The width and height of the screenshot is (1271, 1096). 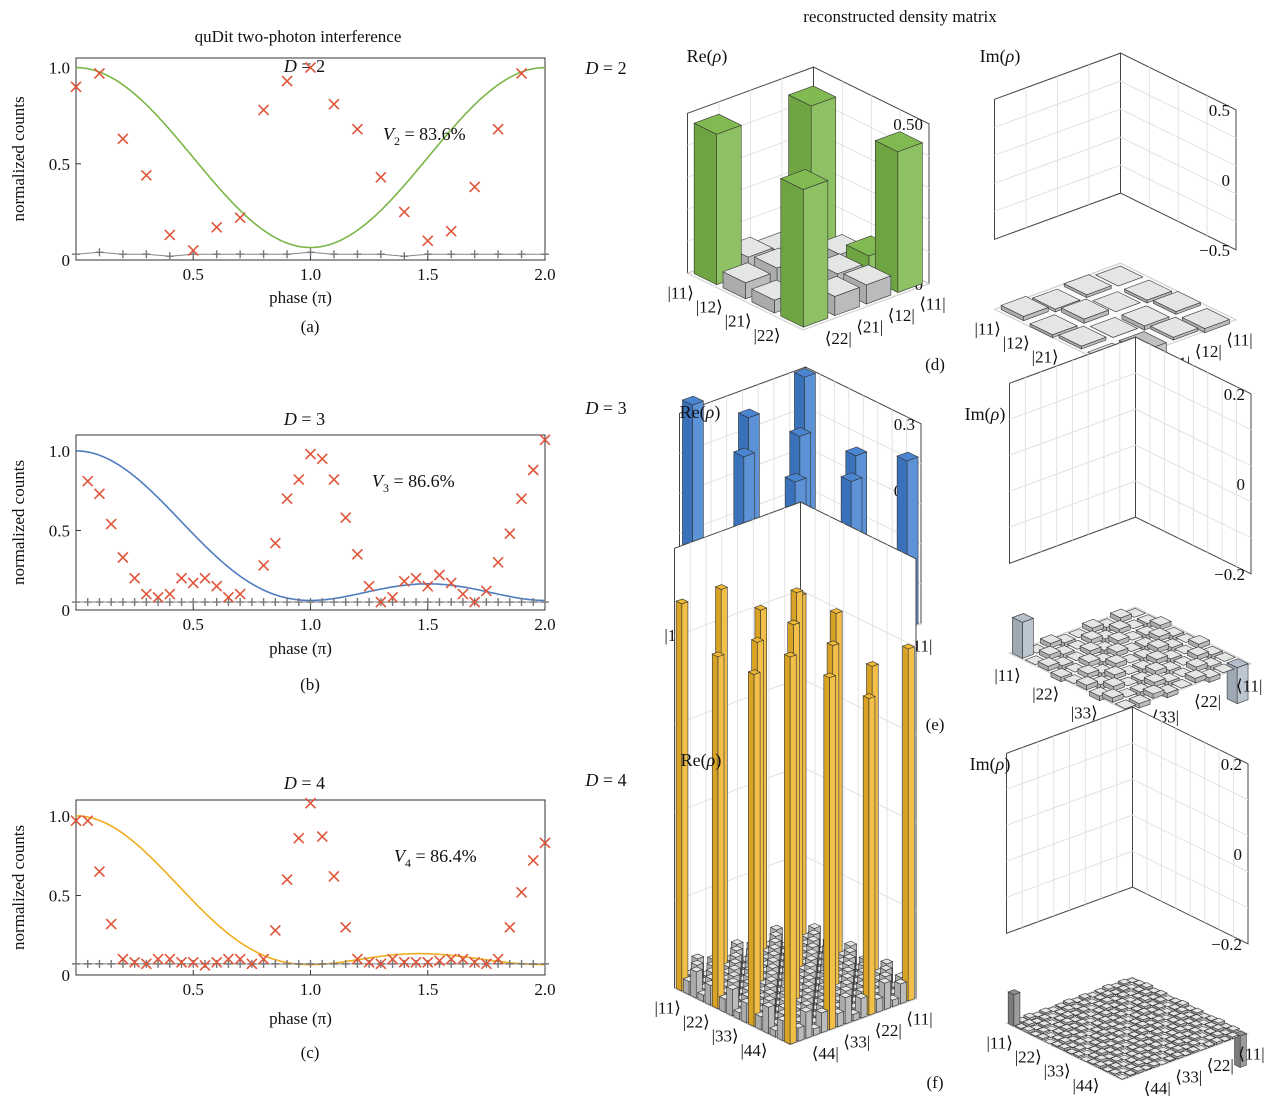 What do you see at coordinates (18, 887) in the screenshot?
I see `y-axis-label: normalized counts` at bounding box center [18, 887].